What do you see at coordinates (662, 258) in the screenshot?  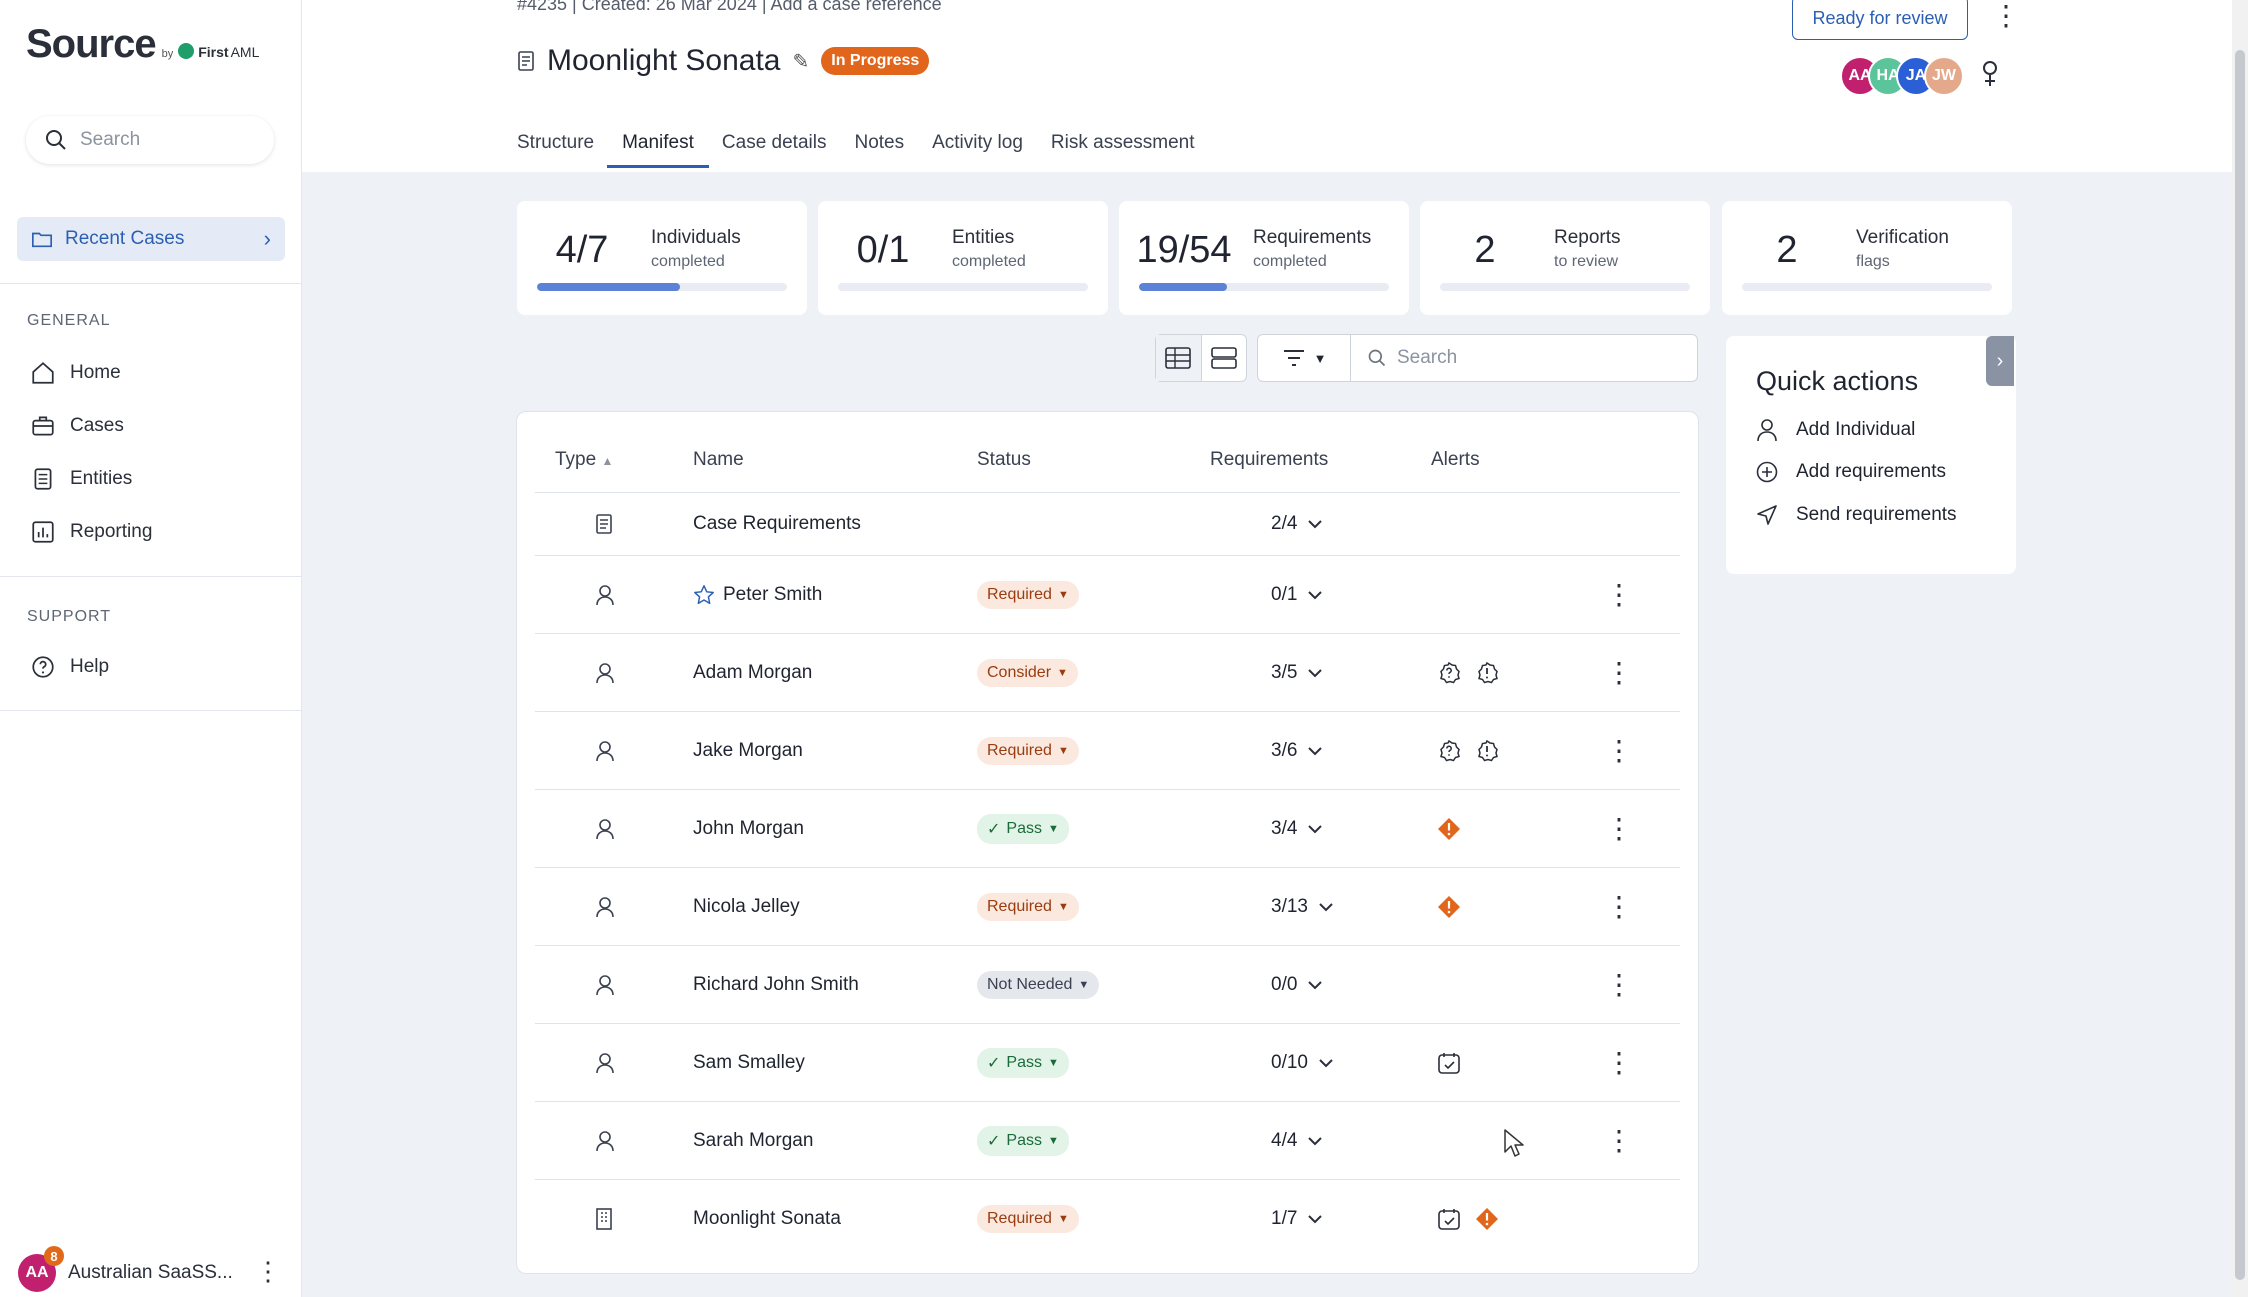 I see `stat-card-individuals: 4/7 Individuals completed` at bounding box center [662, 258].